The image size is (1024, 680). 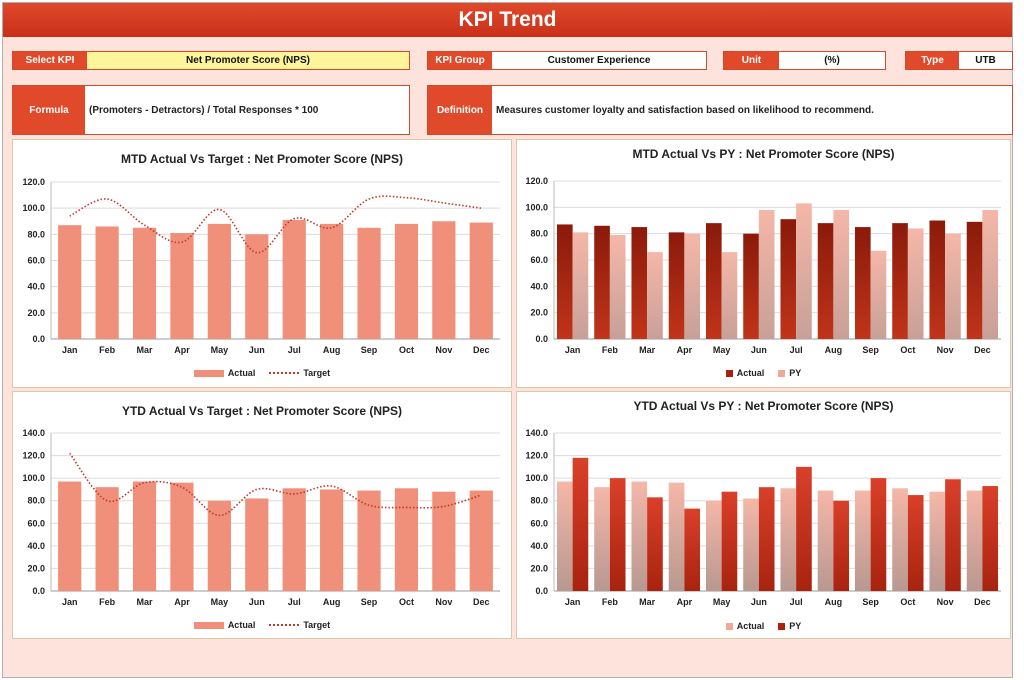 I want to click on x-tick-label: Aug, so click(x=834, y=350).